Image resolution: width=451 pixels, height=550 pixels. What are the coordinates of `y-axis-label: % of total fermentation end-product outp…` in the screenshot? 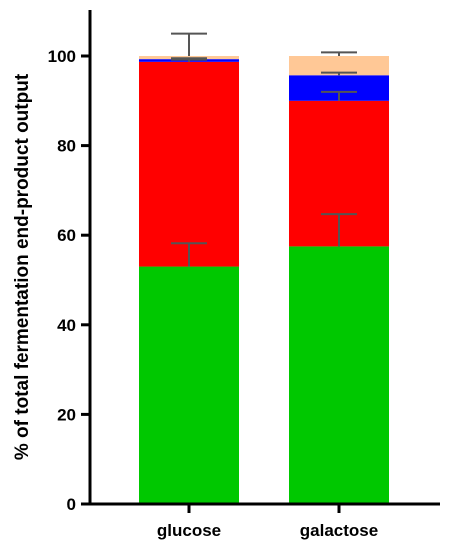 It's located at (22, 266).